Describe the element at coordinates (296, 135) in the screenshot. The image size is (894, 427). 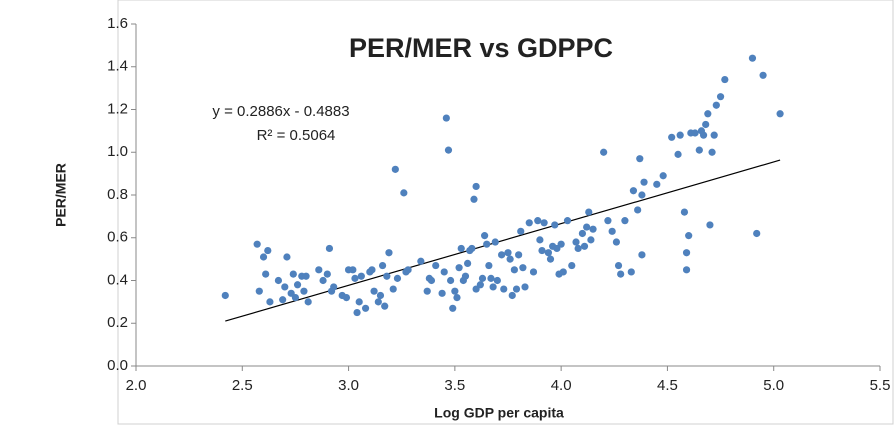
I see `r-squared: R² = 0.5064` at that location.